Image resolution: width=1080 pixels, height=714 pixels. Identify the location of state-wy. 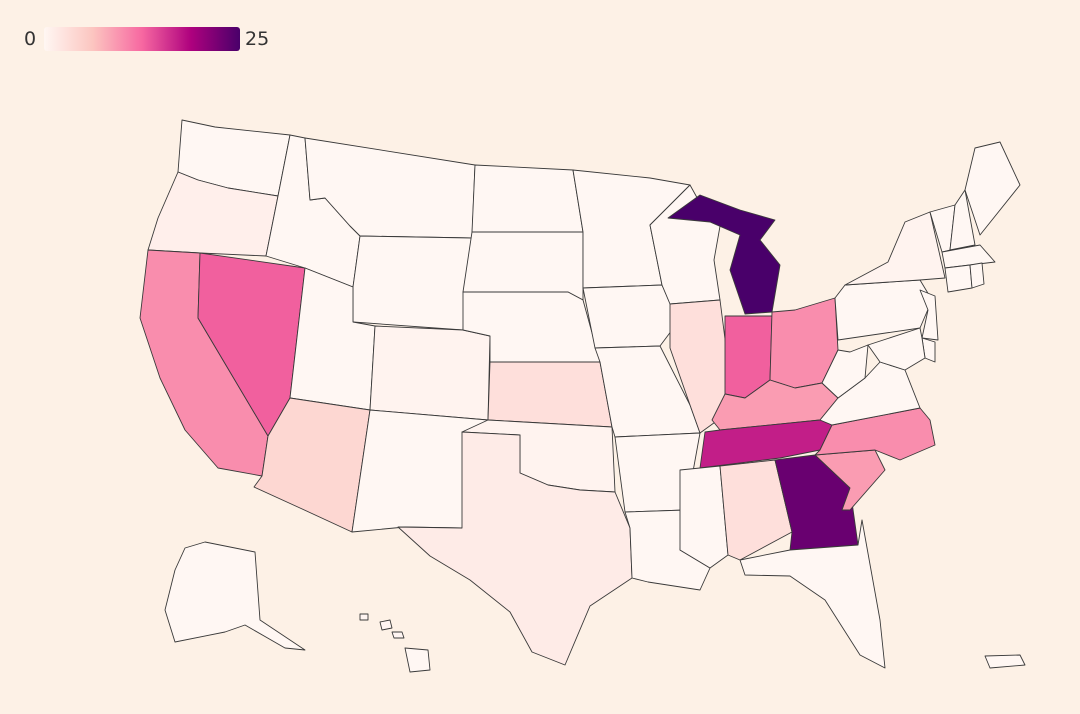
(412, 283).